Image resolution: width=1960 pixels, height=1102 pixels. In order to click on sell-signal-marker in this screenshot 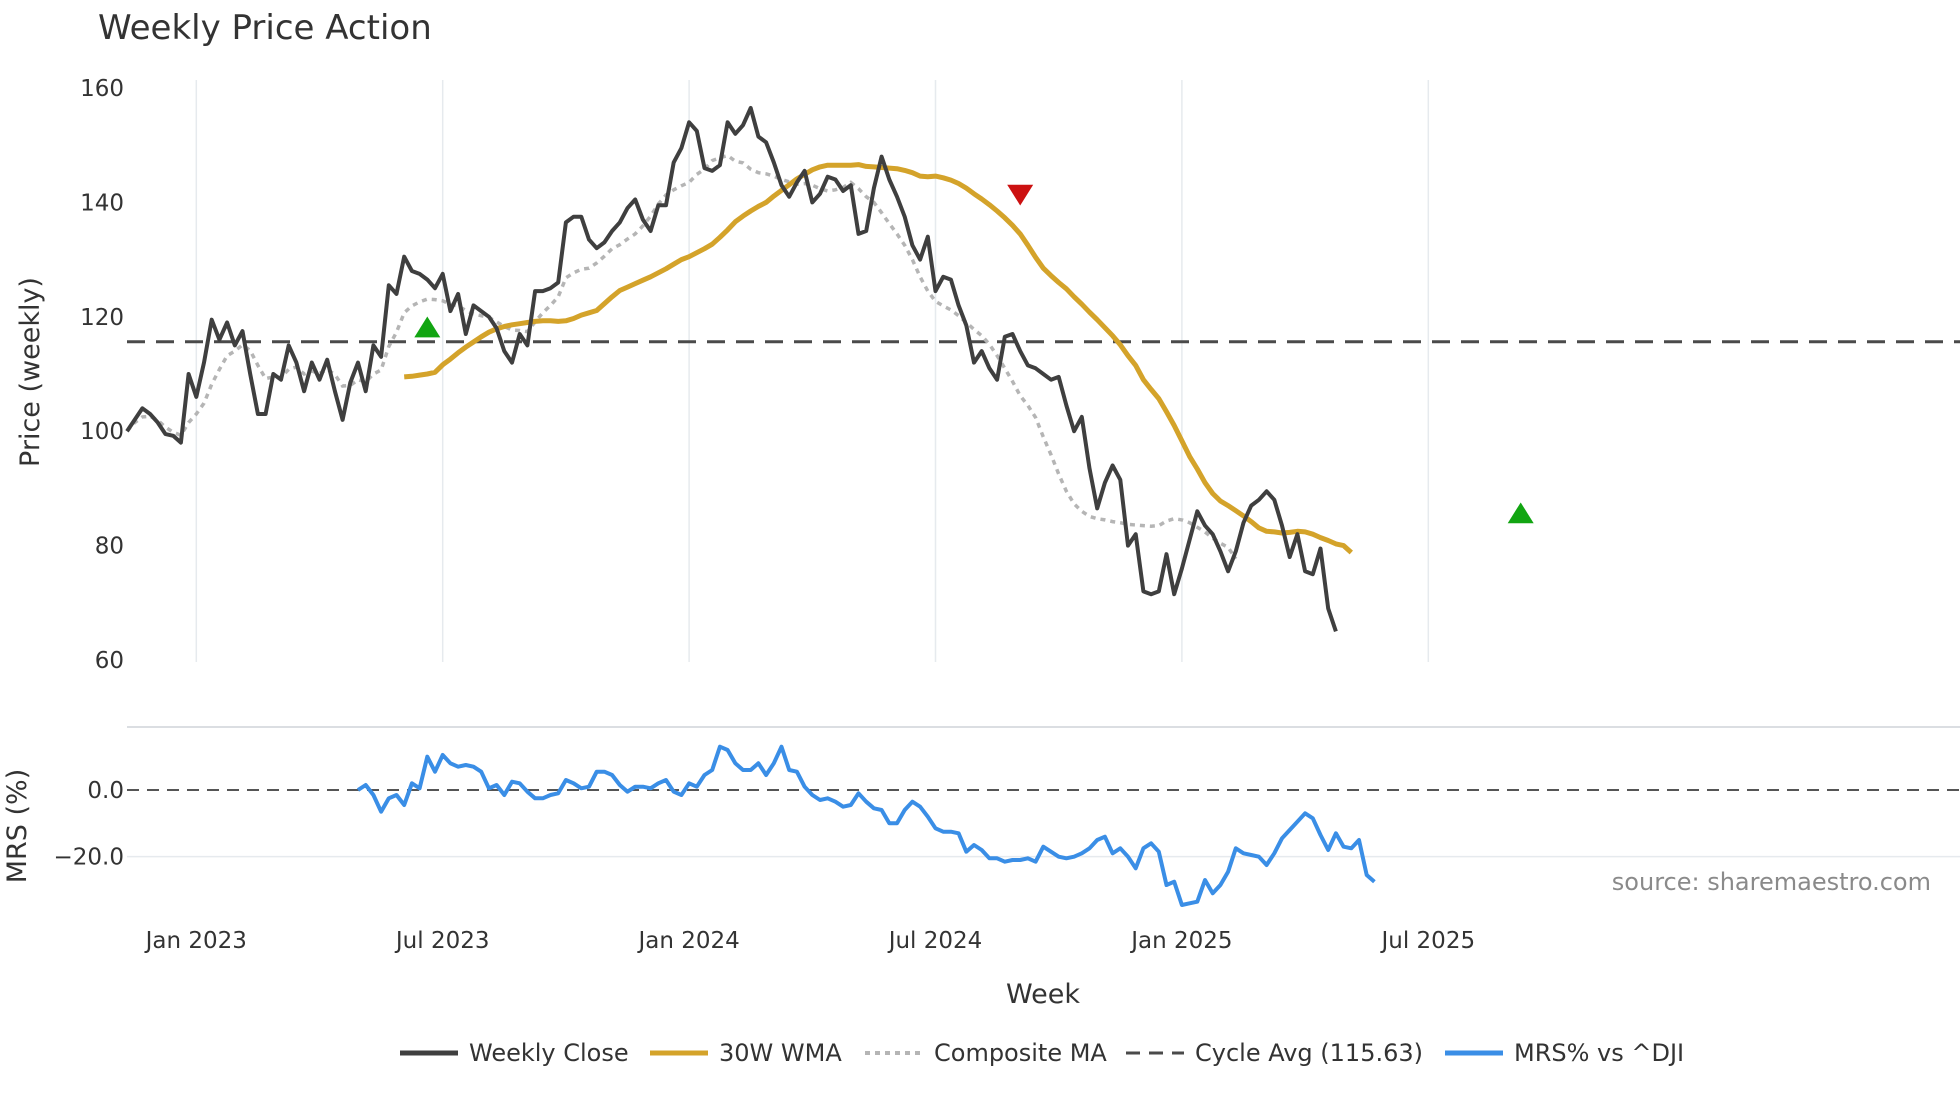, I will do `click(1020, 195)`.